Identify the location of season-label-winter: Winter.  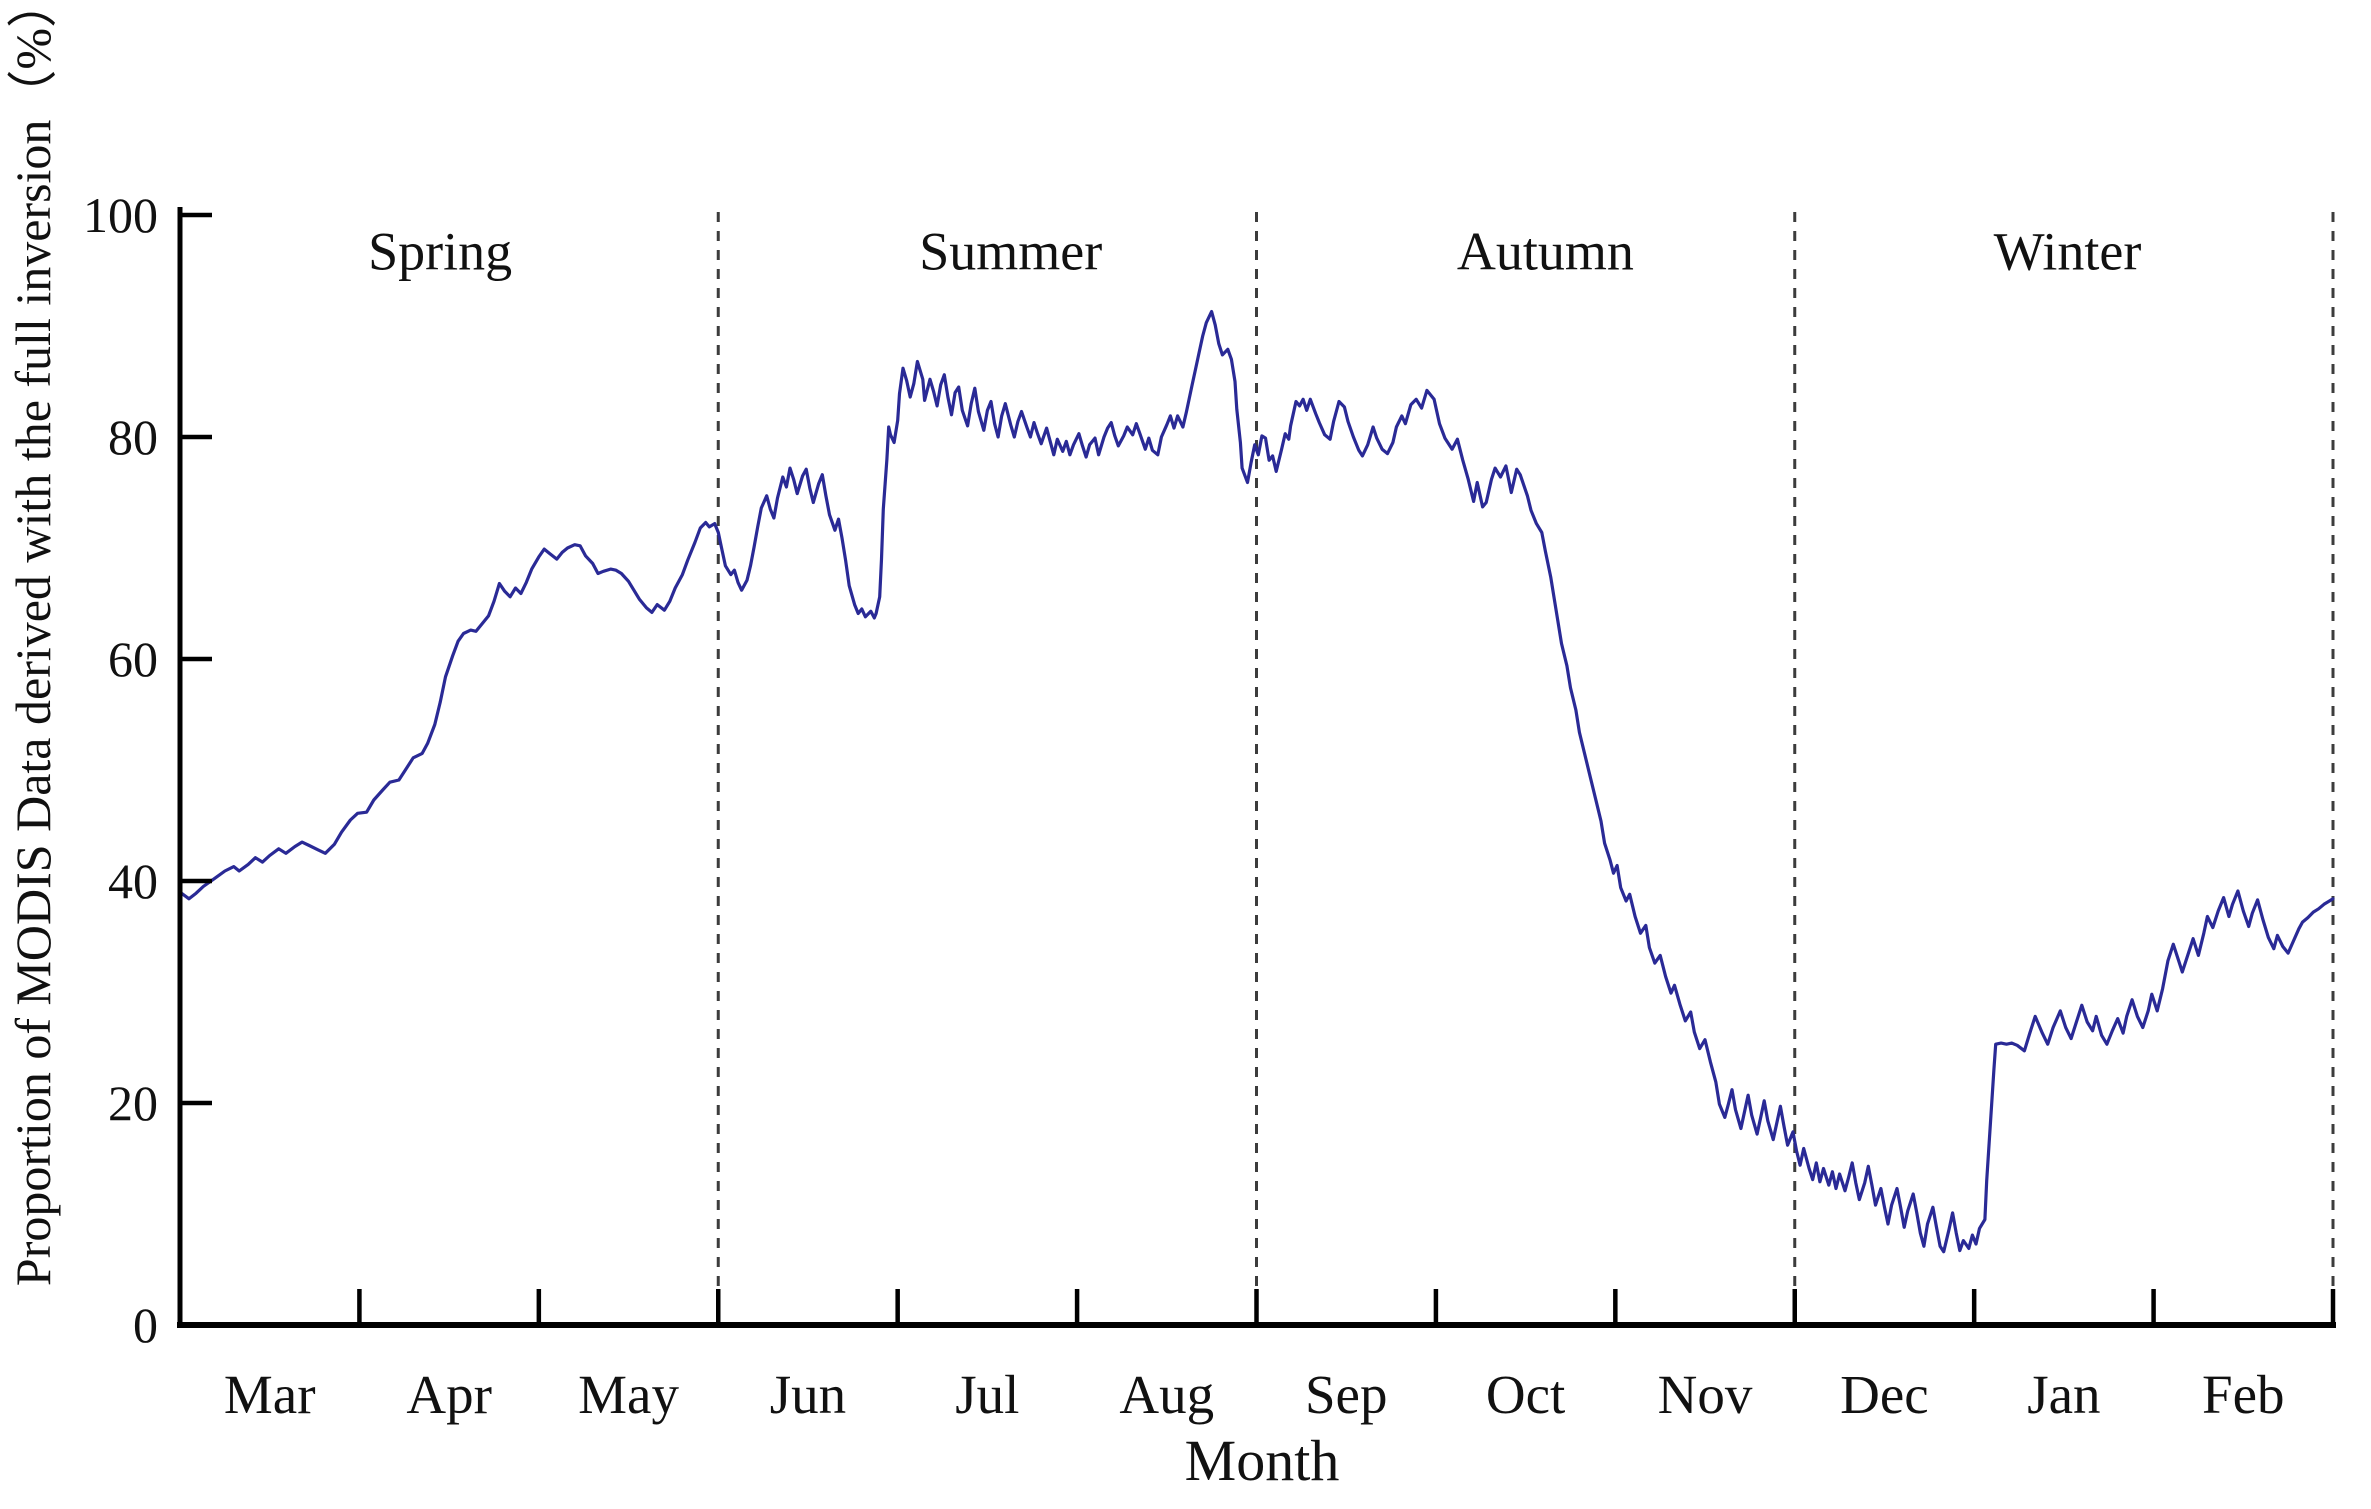
(2068, 252).